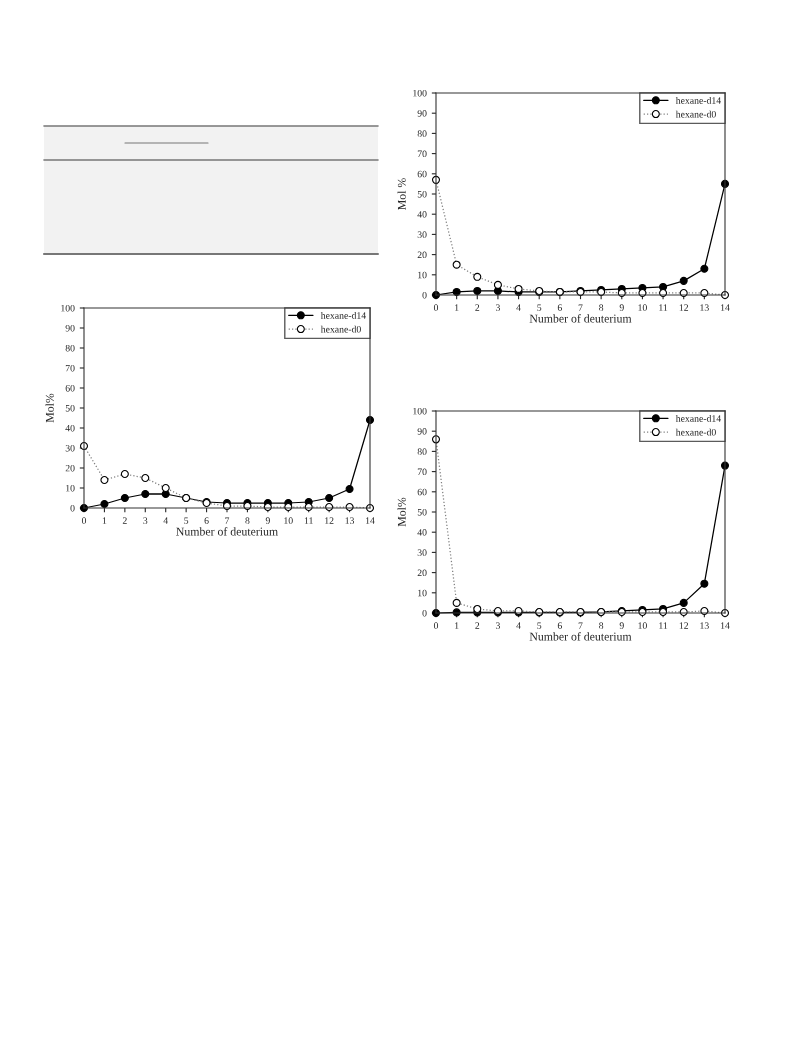 The width and height of the screenshot is (793, 1057). What do you see at coordinates (401, 194) in the screenshot?
I see `y-axis-title: Mol %` at bounding box center [401, 194].